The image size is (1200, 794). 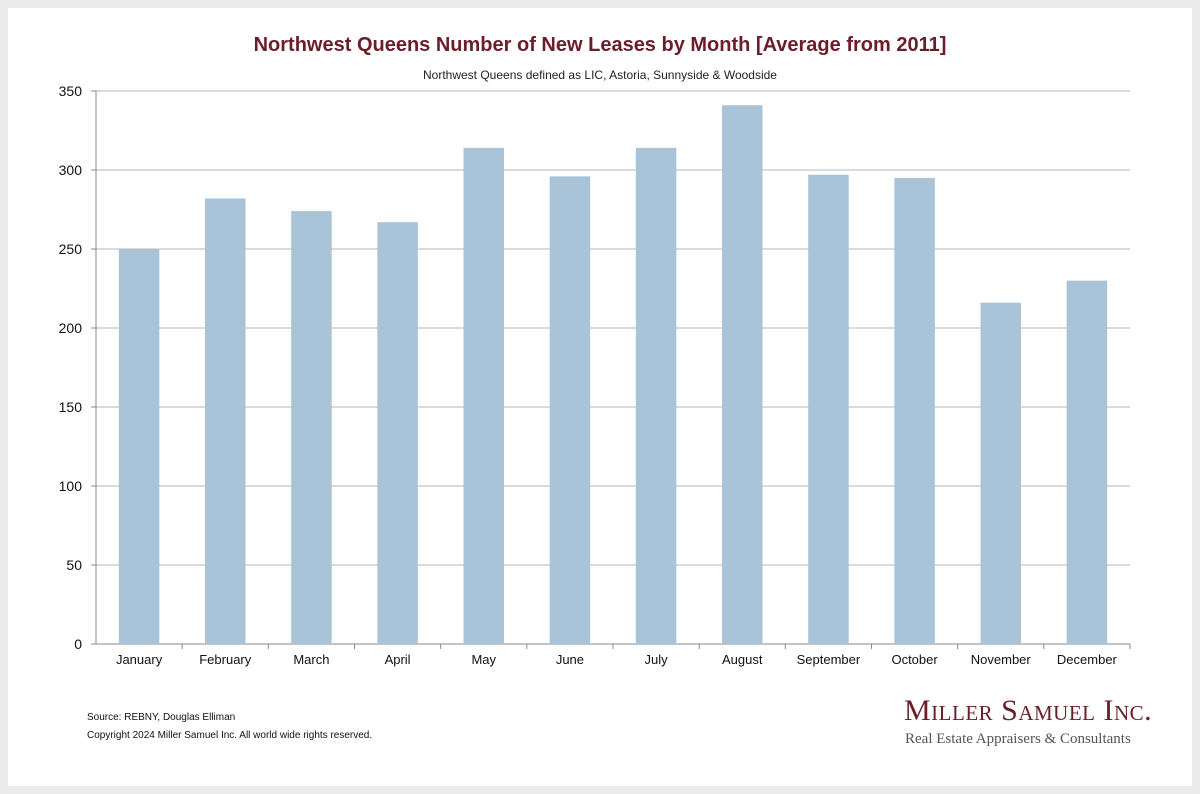 I want to click on company-logo-name: Miller Samuel Inc., so click(x=1028, y=710).